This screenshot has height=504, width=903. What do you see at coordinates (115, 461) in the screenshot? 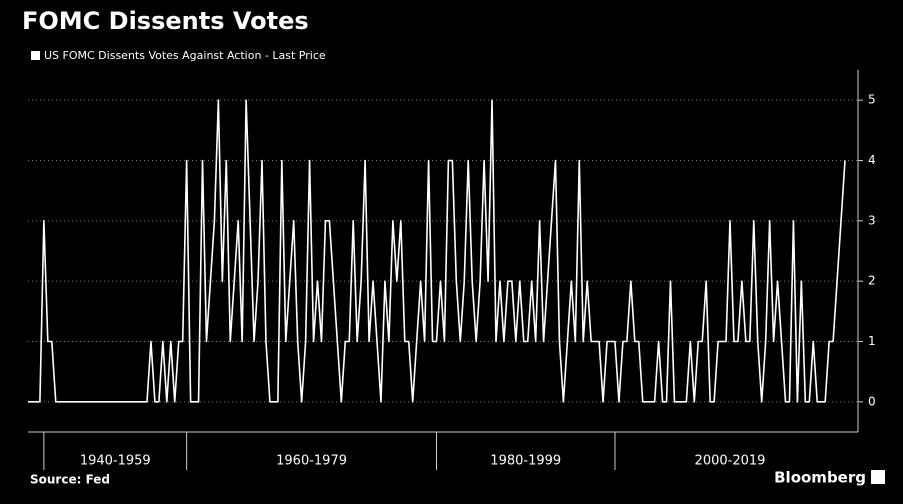
I see `x-period-label: 1940-1959` at bounding box center [115, 461].